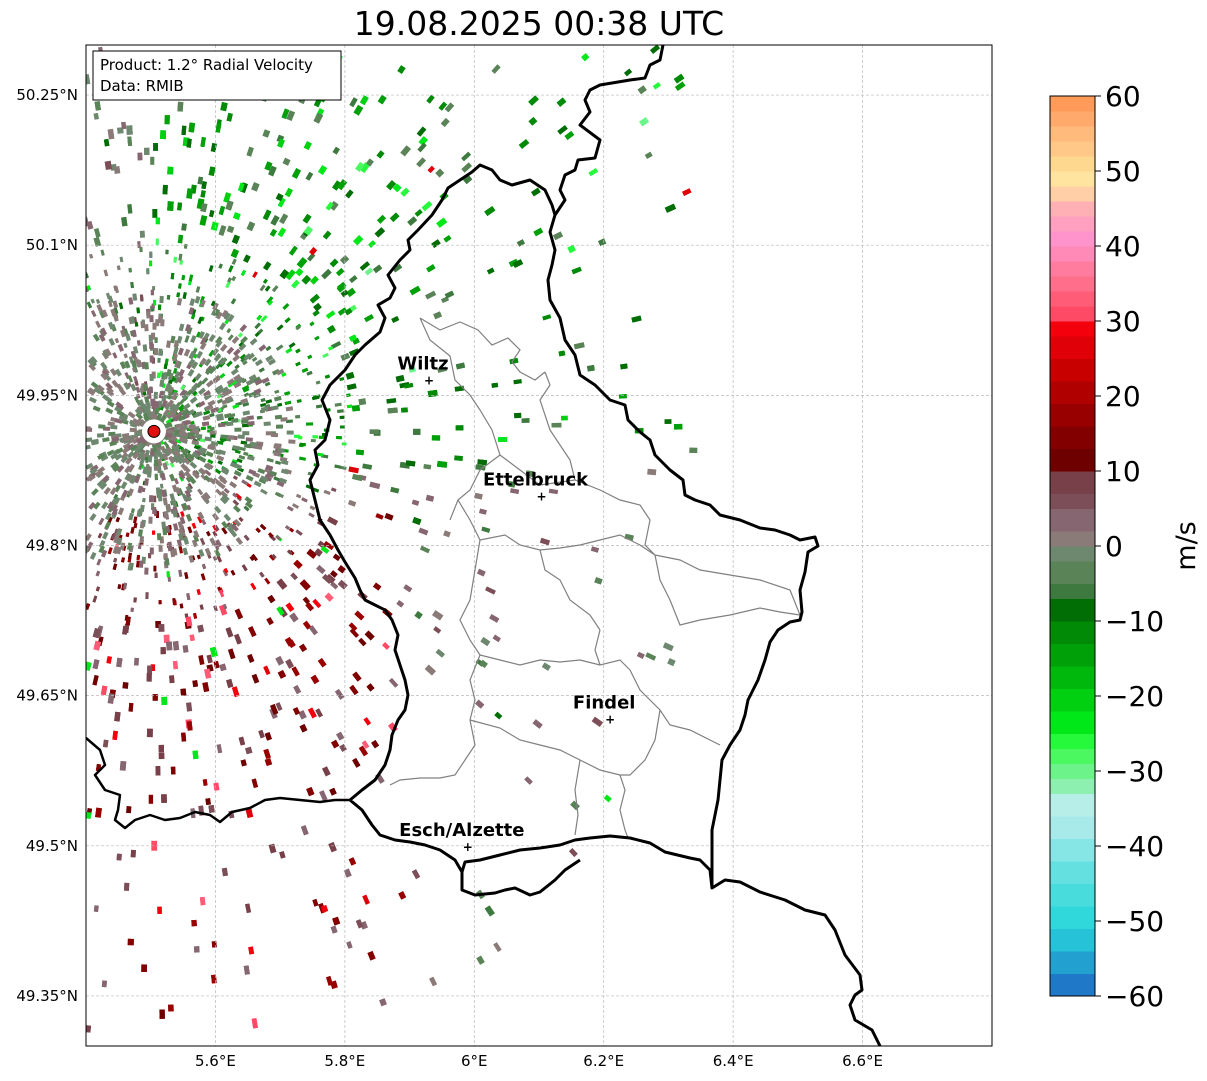  Describe the element at coordinates (1123, 321) in the screenshot. I see `colorbar-tick-label: 30` at that location.